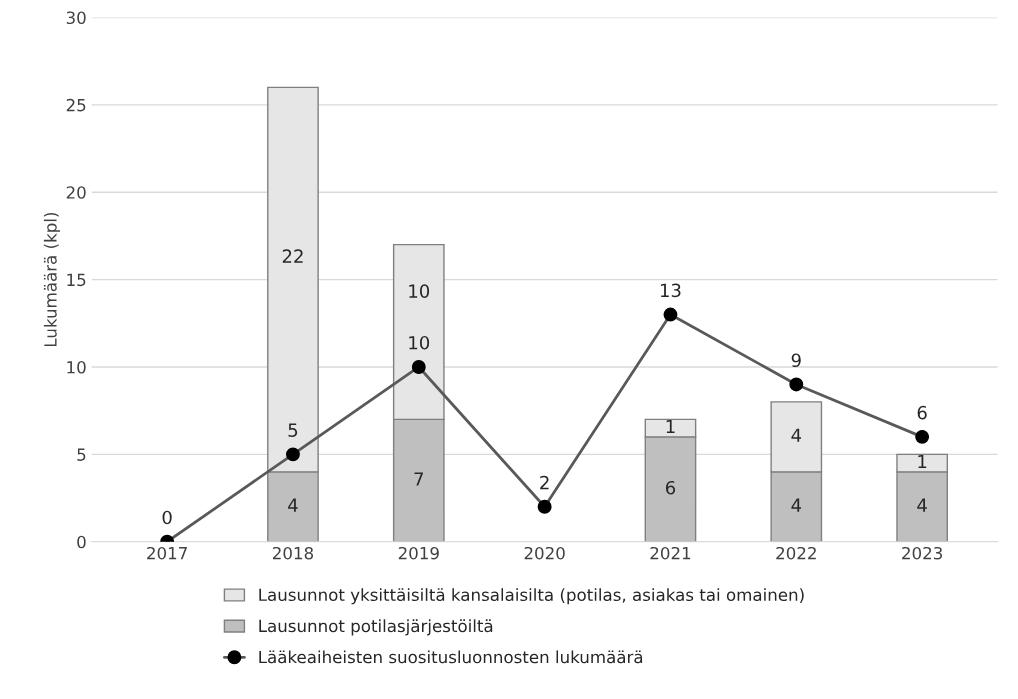 Image resolution: width=1018 pixels, height=699 pixels. I want to click on data-label: 13, so click(670, 290).